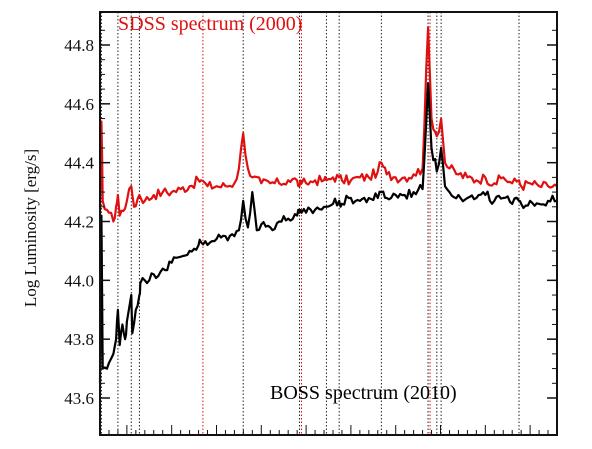 The width and height of the screenshot is (592, 449). What do you see at coordinates (79, 163) in the screenshot?
I see `y-tick-label-4: 44.4` at bounding box center [79, 163].